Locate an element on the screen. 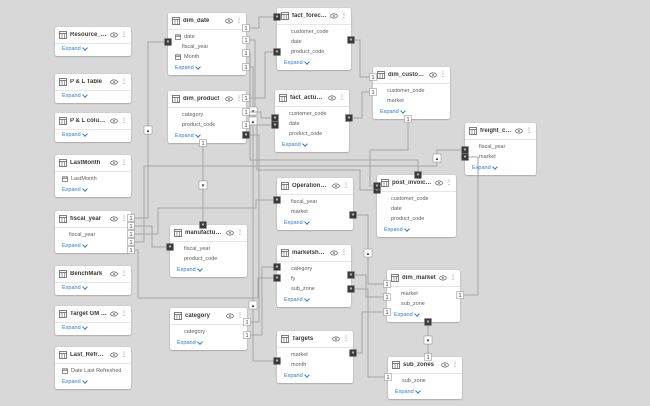 This screenshot has width=650, height=406. relationship-line-dim_date-fact_forecast_monthly is located at coordinates (261, 22).